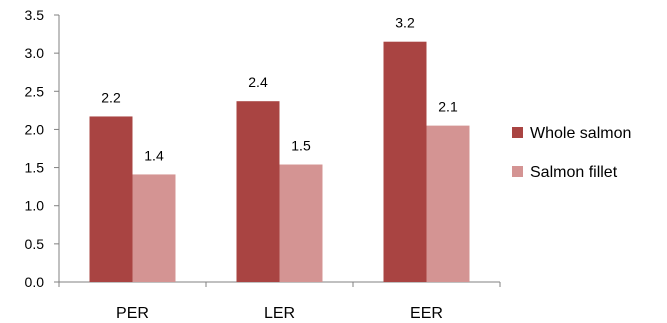  What do you see at coordinates (279, 301) in the screenshot?
I see `x-axis: PER LER EER` at bounding box center [279, 301].